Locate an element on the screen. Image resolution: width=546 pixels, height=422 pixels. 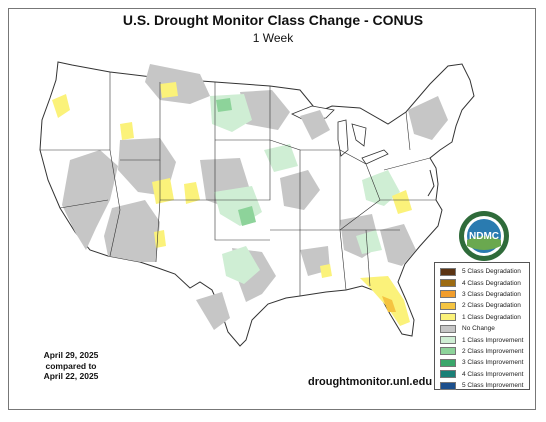
legend-label: 2 Class Improvement is located at coordinates (493, 351).